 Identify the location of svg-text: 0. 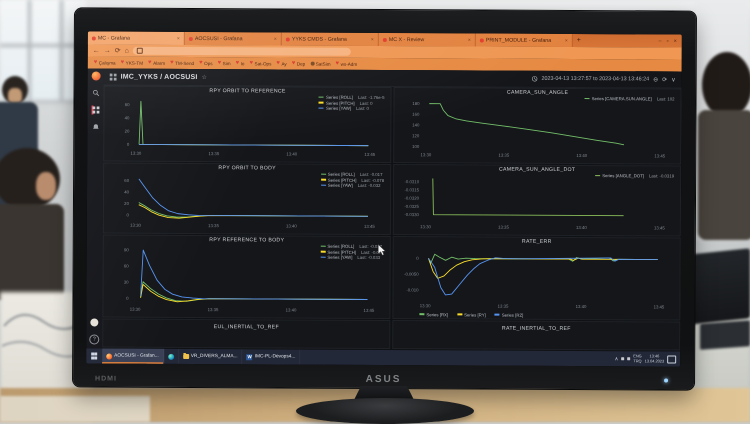
(127, 298).